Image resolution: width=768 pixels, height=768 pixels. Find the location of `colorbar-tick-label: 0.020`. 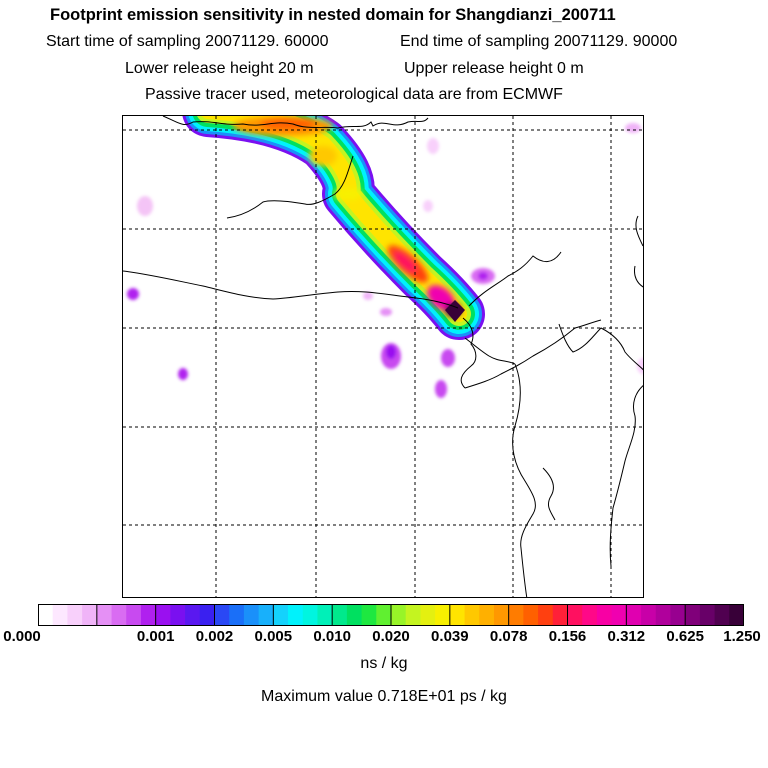

colorbar-tick-label: 0.020 is located at coordinates (391, 636).